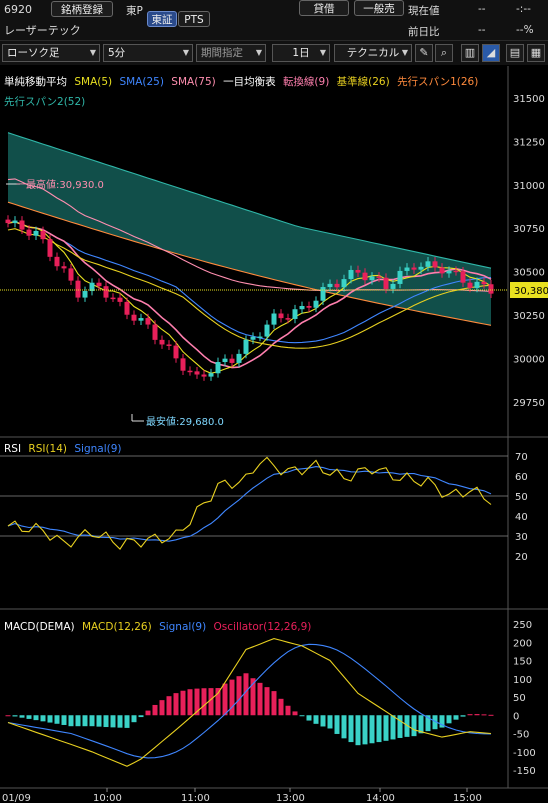 The image size is (548, 803). I want to click on legend-ichimoku: 一目均衡表, so click(249, 82).